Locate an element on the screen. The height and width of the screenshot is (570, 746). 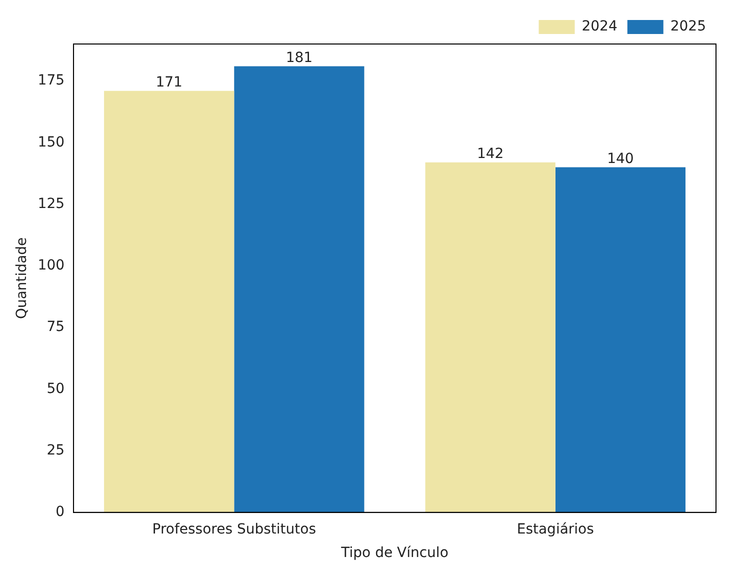
legend-label: 2024 is located at coordinates (600, 26).